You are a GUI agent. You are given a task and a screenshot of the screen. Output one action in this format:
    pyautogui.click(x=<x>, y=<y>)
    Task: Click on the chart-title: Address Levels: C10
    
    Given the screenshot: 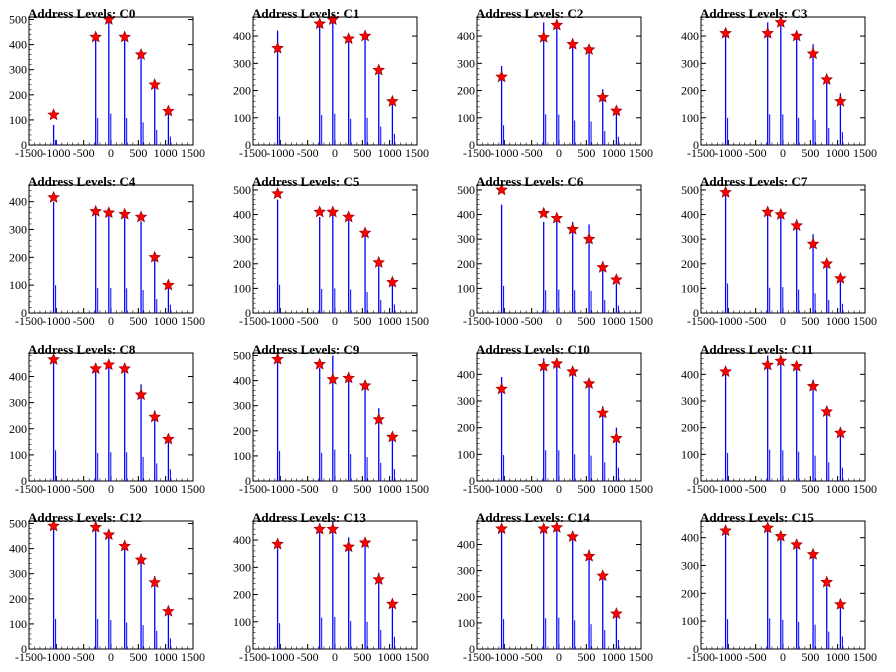 What is the action you would take?
    pyautogui.click(x=533, y=349)
    